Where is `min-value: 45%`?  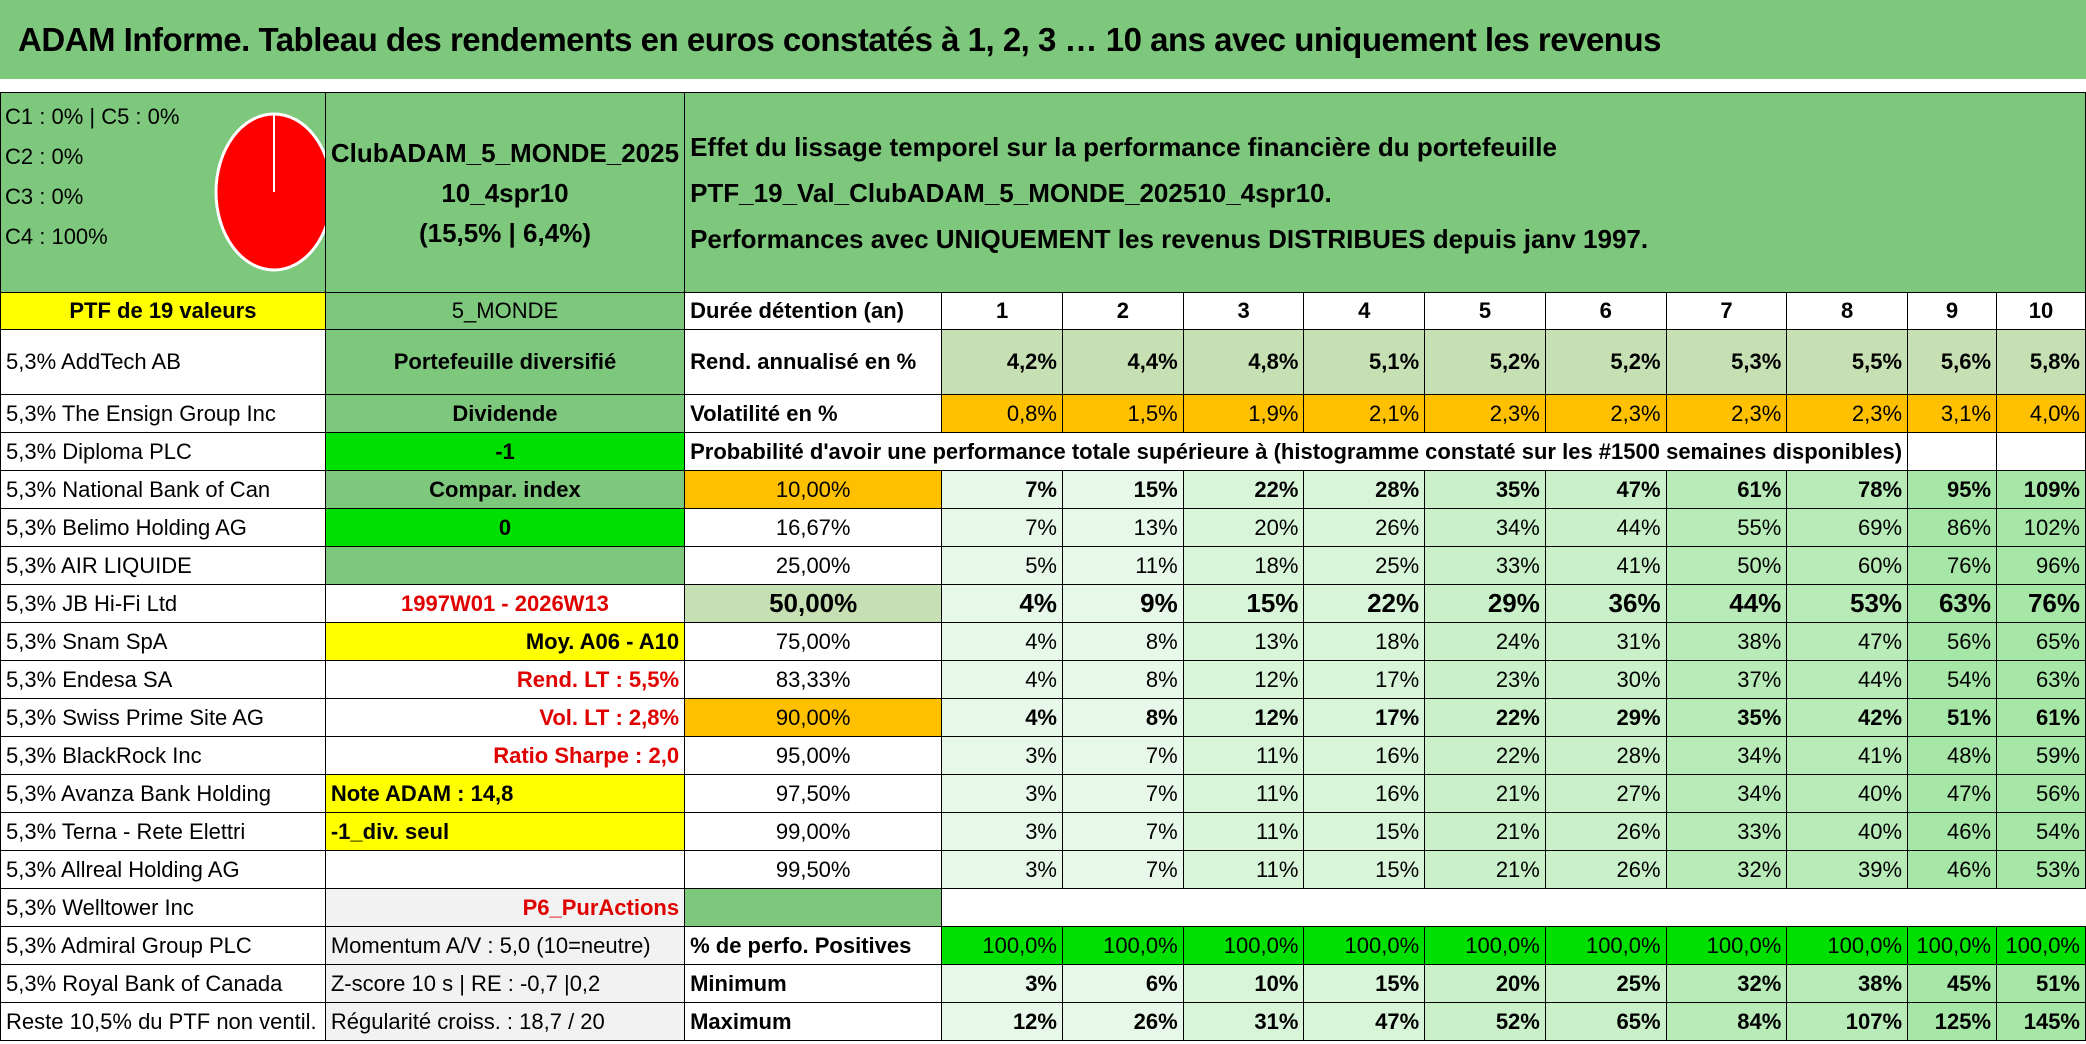 min-value: 45% is located at coordinates (1952, 983).